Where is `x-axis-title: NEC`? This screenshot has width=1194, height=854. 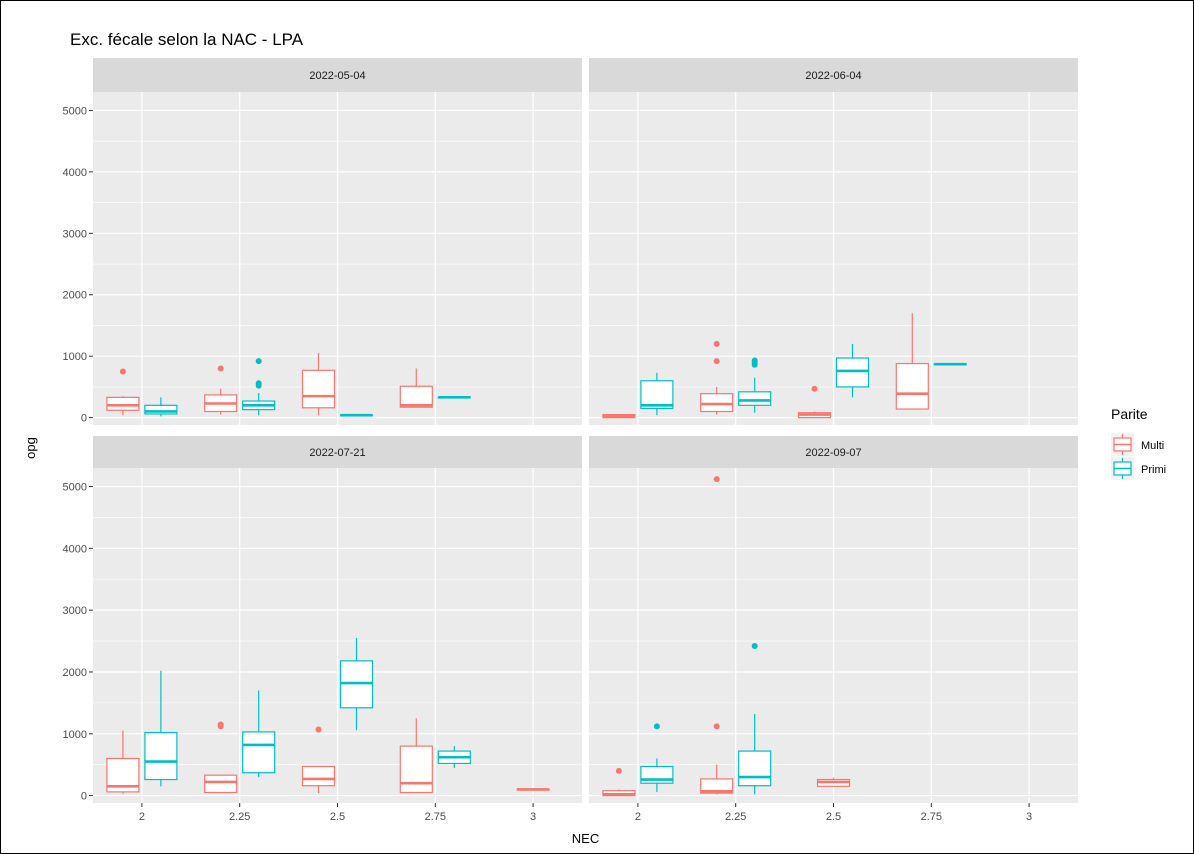 x-axis-title: NEC is located at coordinates (585, 838).